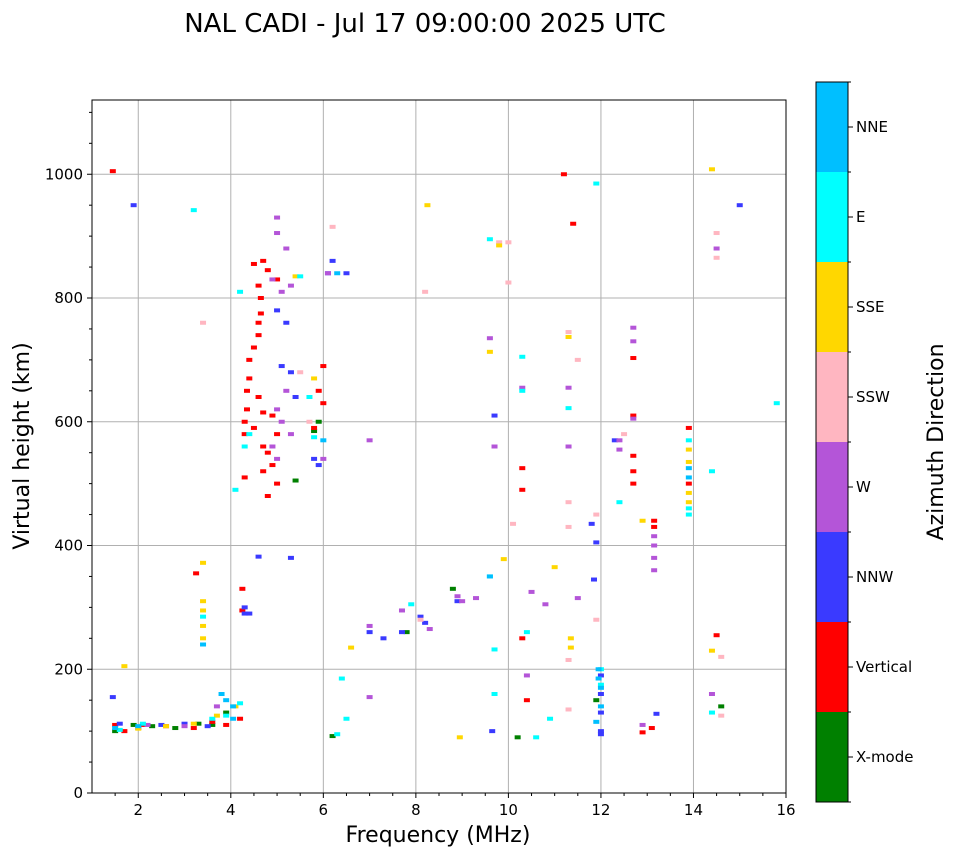 This screenshot has height=857, width=958. What do you see at coordinates (884, 667) in the screenshot?
I see `colorbar-tick-label: Vertical` at bounding box center [884, 667].